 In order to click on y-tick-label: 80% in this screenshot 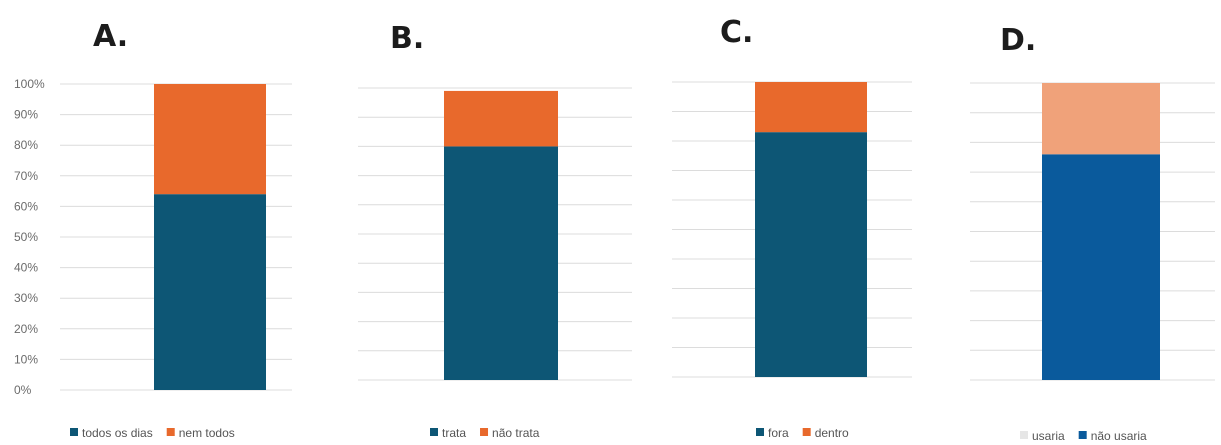, I will do `click(26, 145)`.